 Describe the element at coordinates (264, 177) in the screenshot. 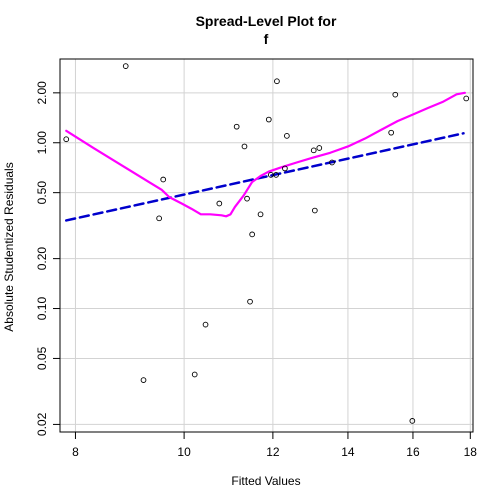

I see `fit-line-dashed` at that location.